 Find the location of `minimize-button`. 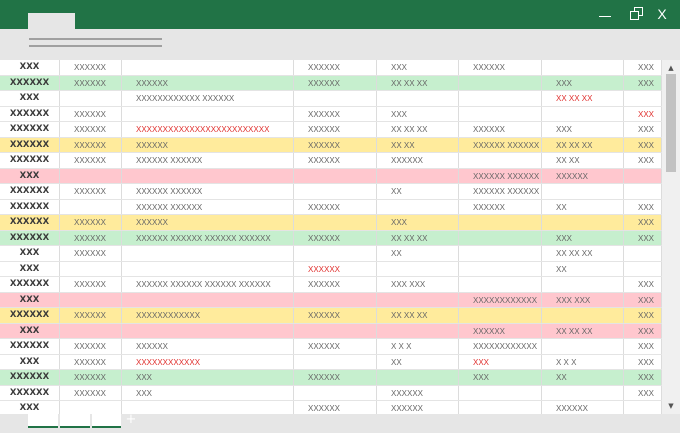

minimize-button is located at coordinates (605, 14).